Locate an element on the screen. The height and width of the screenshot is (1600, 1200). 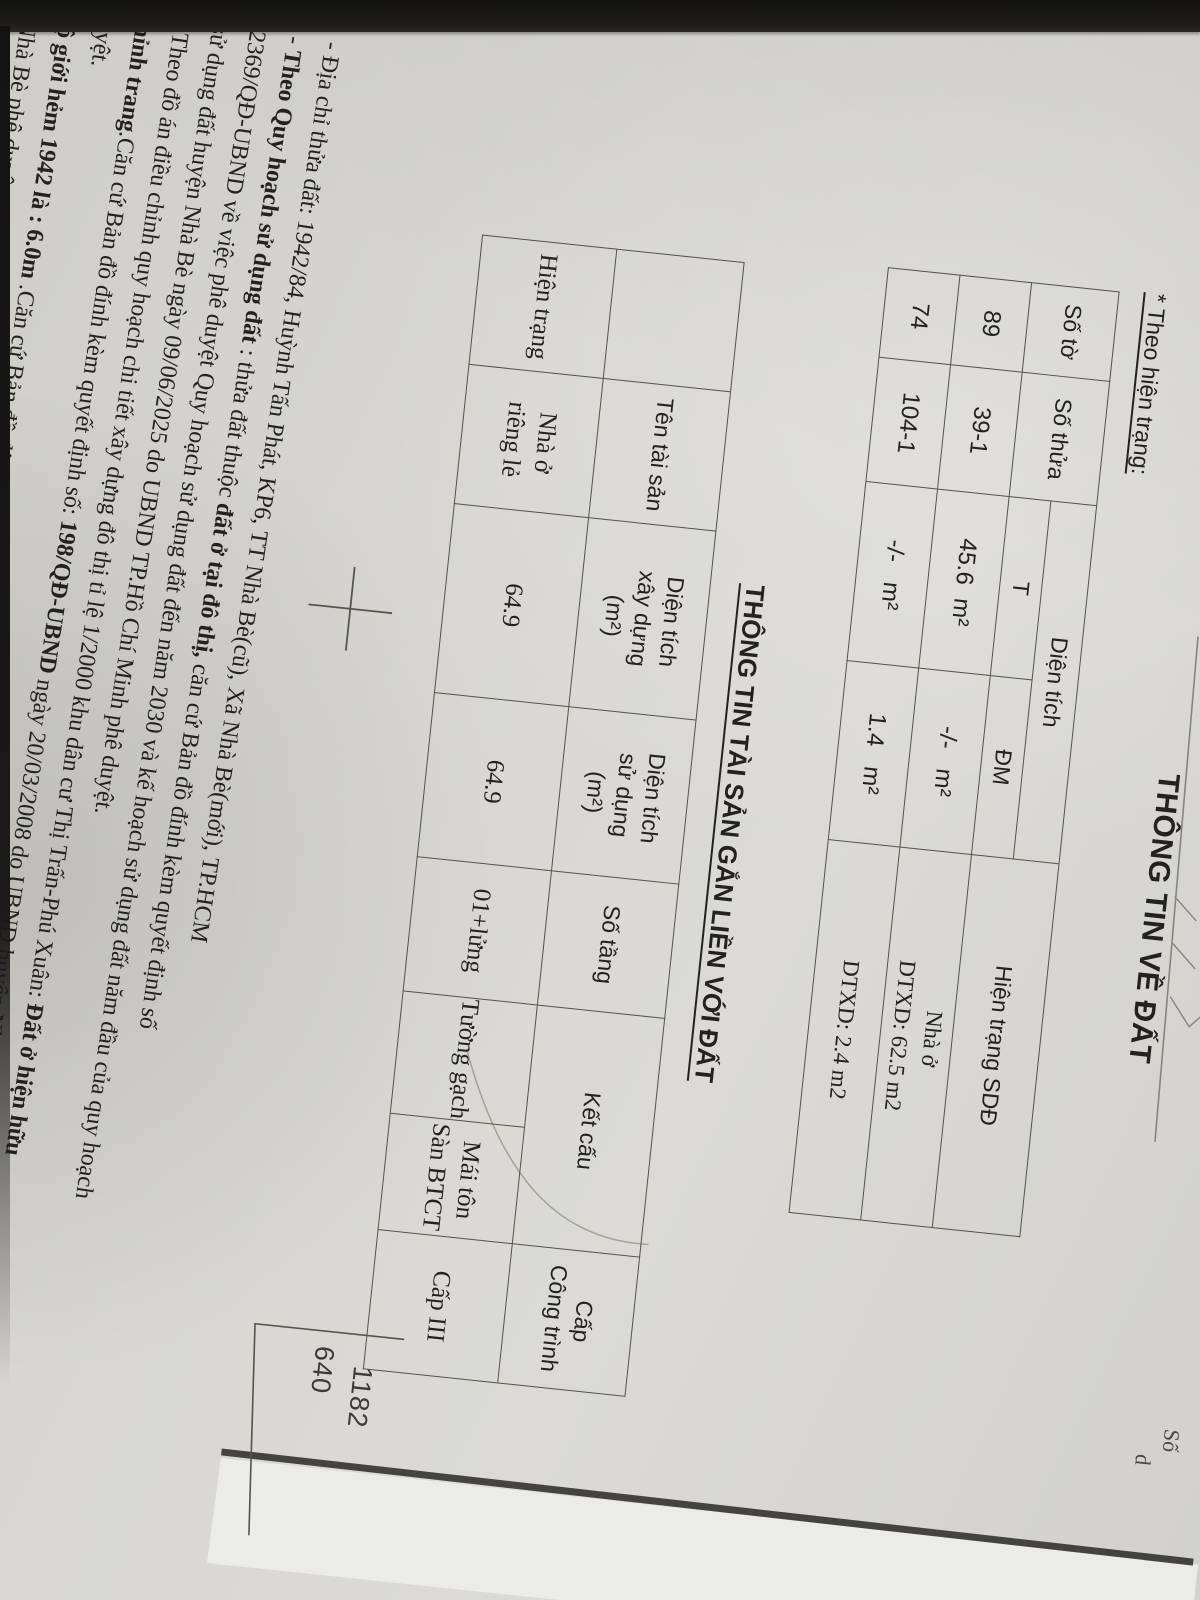
cell-so-tang: 01+lửng is located at coordinates (477, 931).